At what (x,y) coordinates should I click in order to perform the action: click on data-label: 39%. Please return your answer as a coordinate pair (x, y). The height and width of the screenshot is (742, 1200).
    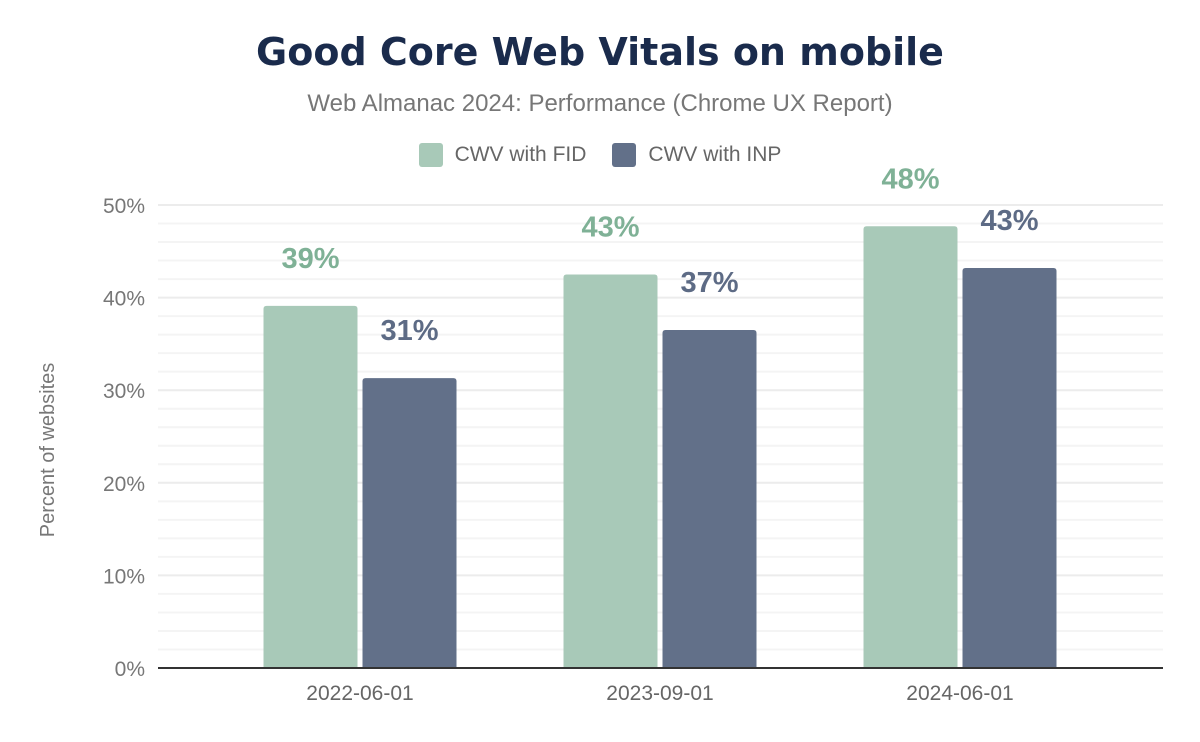
    Looking at the image, I should click on (310, 259).